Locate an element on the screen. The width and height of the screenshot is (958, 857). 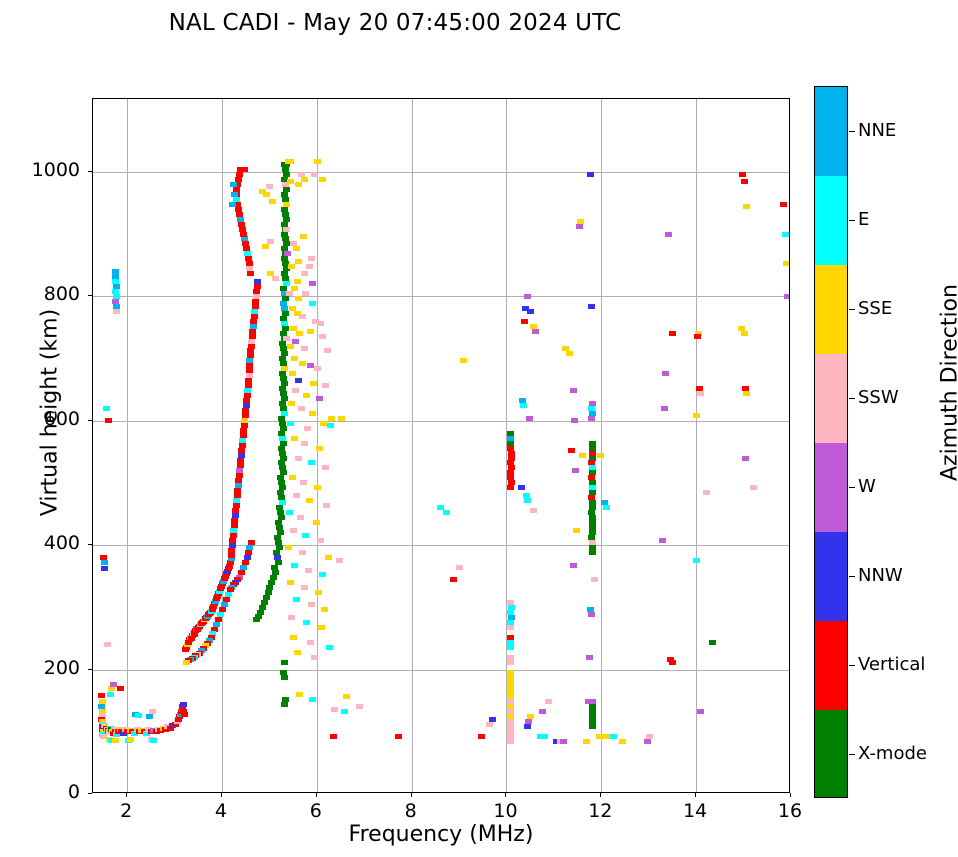
colorbar-segment-e is located at coordinates (831, 220).